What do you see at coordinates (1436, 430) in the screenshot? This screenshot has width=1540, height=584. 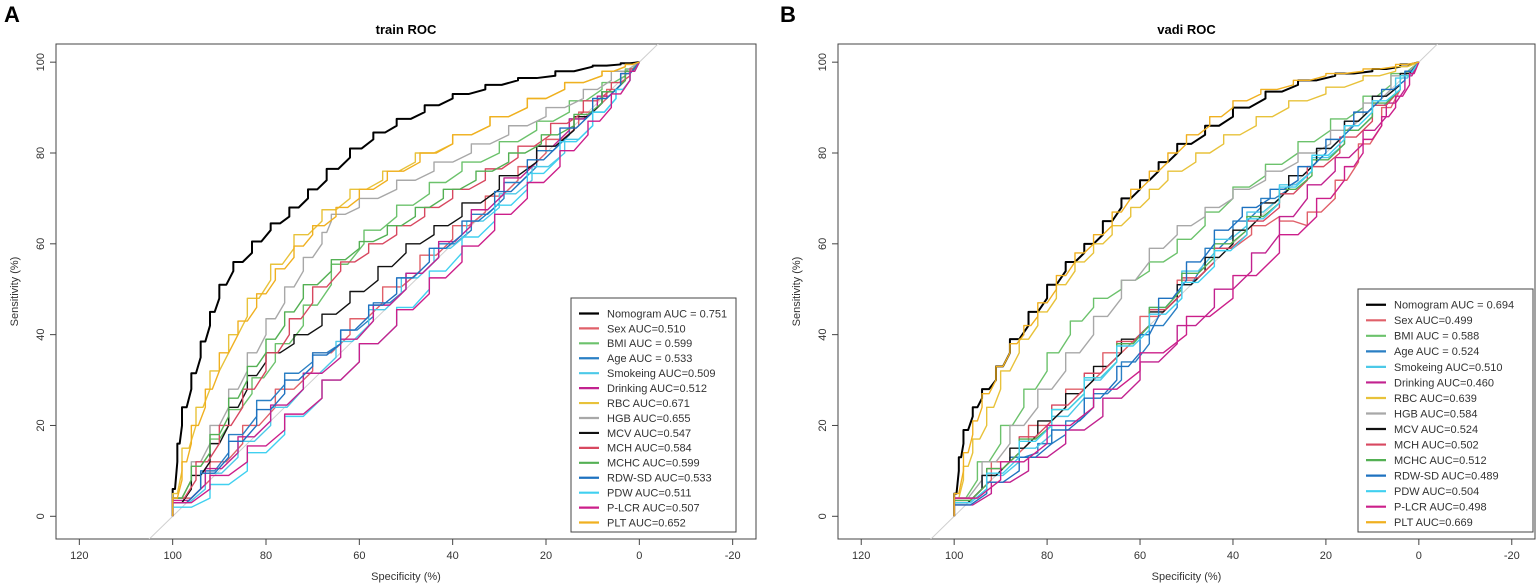 I see `panel-b-legend-label-8: MCV AUC=0.524` at bounding box center [1436, 430].